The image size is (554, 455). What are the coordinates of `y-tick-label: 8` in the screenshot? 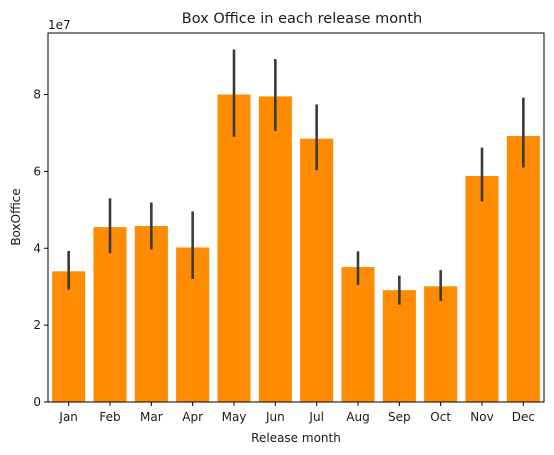 It's located at (37, 95).